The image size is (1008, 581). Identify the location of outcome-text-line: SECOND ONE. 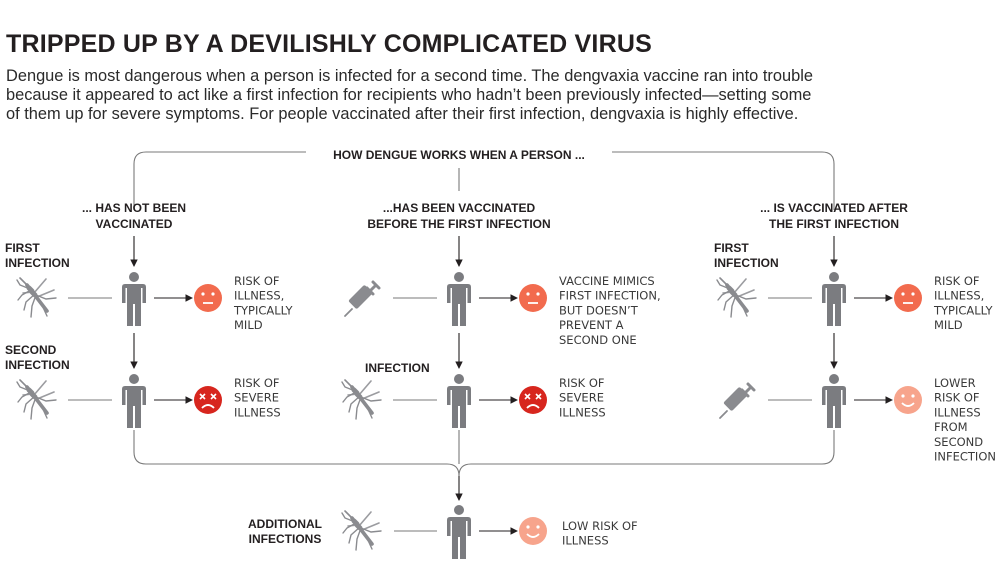
(598, 340).